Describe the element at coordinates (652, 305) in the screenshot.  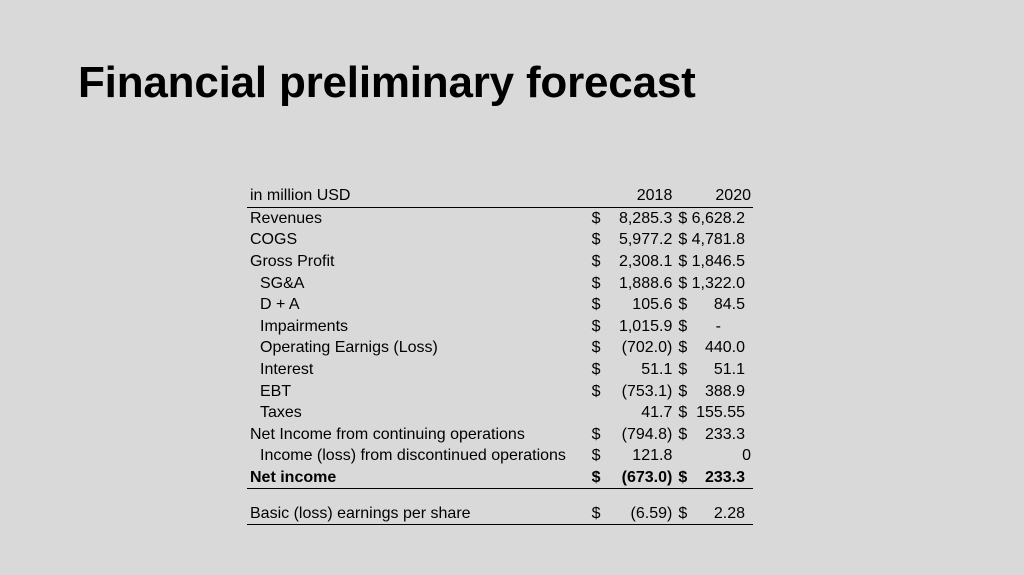
I see `value-2018: 105.6` at that location.